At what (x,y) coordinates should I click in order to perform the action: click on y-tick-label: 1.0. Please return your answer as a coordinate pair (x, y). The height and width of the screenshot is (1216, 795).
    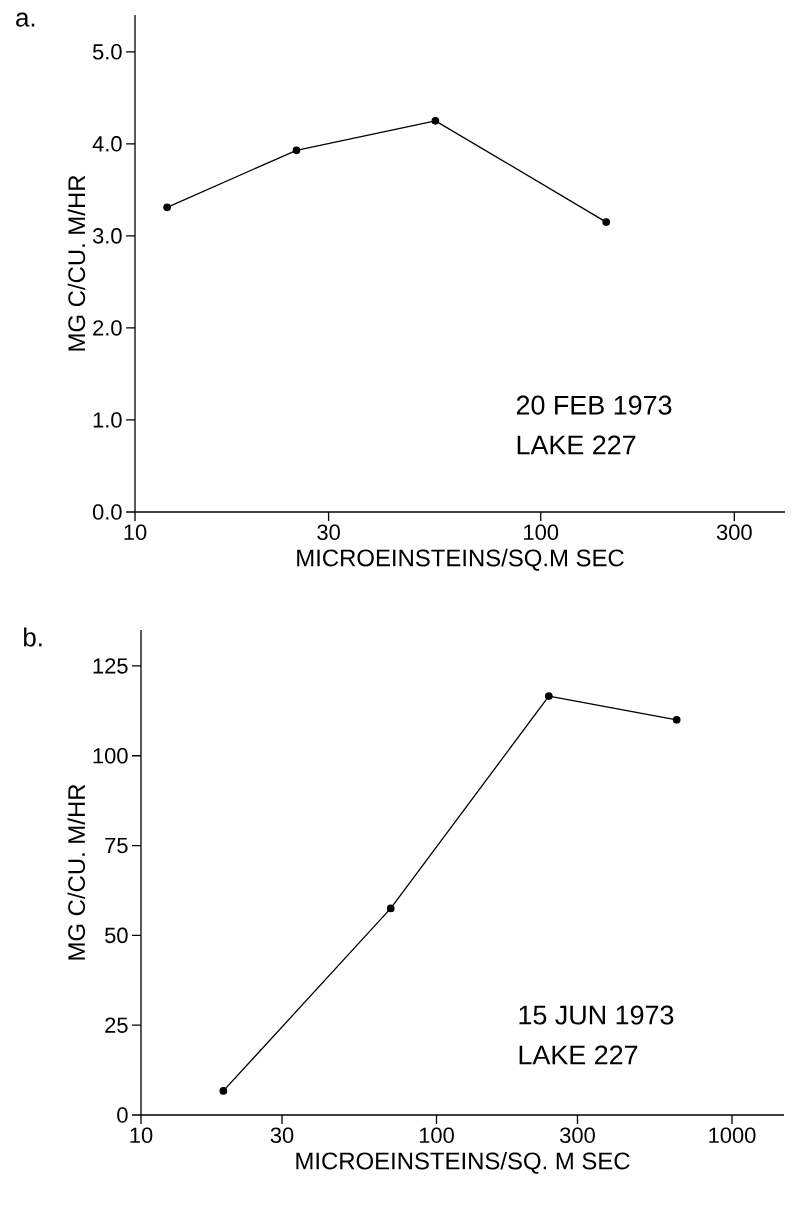
    Looking at the image, I should click on (107, 420).